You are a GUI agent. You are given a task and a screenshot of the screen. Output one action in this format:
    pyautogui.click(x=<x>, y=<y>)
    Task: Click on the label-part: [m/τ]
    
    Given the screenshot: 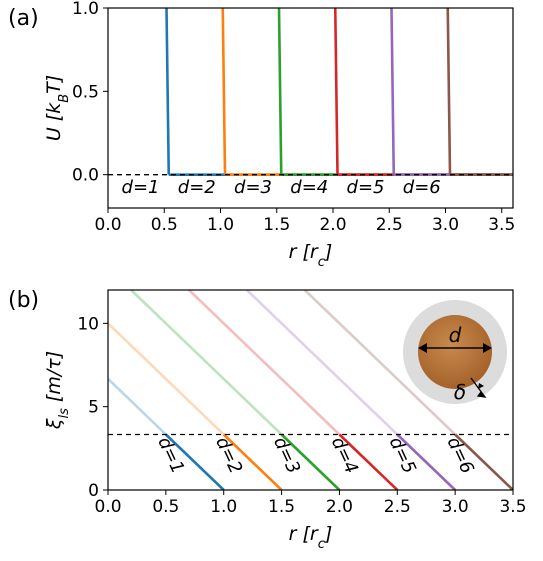 What is the action you would take?
    pyautogui.click(x=54, y=379)
    